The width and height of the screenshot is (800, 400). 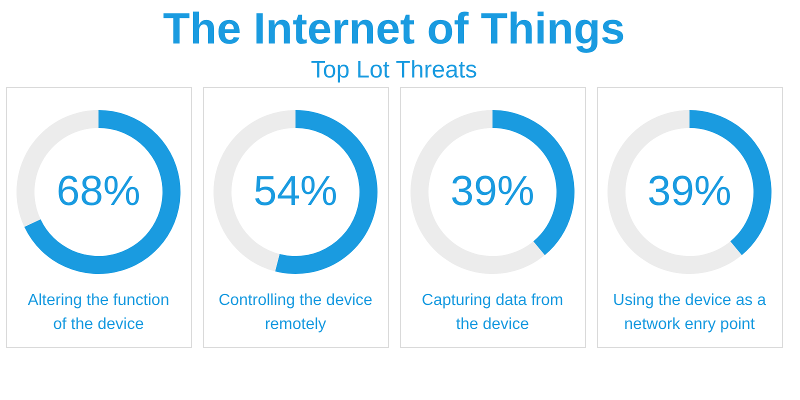 I want to click on text: Controlling the device remotely, so click(x=295, y=312).